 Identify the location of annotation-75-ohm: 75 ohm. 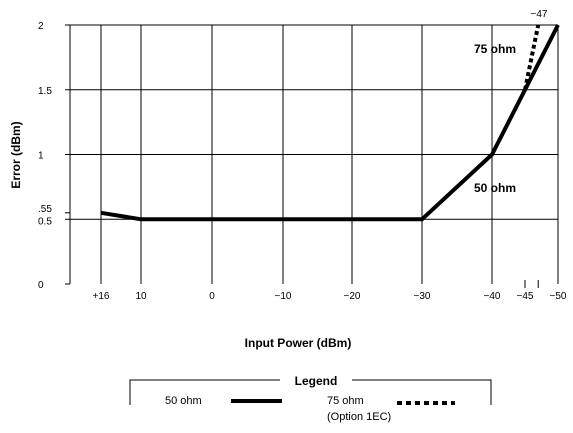
(495, 49).